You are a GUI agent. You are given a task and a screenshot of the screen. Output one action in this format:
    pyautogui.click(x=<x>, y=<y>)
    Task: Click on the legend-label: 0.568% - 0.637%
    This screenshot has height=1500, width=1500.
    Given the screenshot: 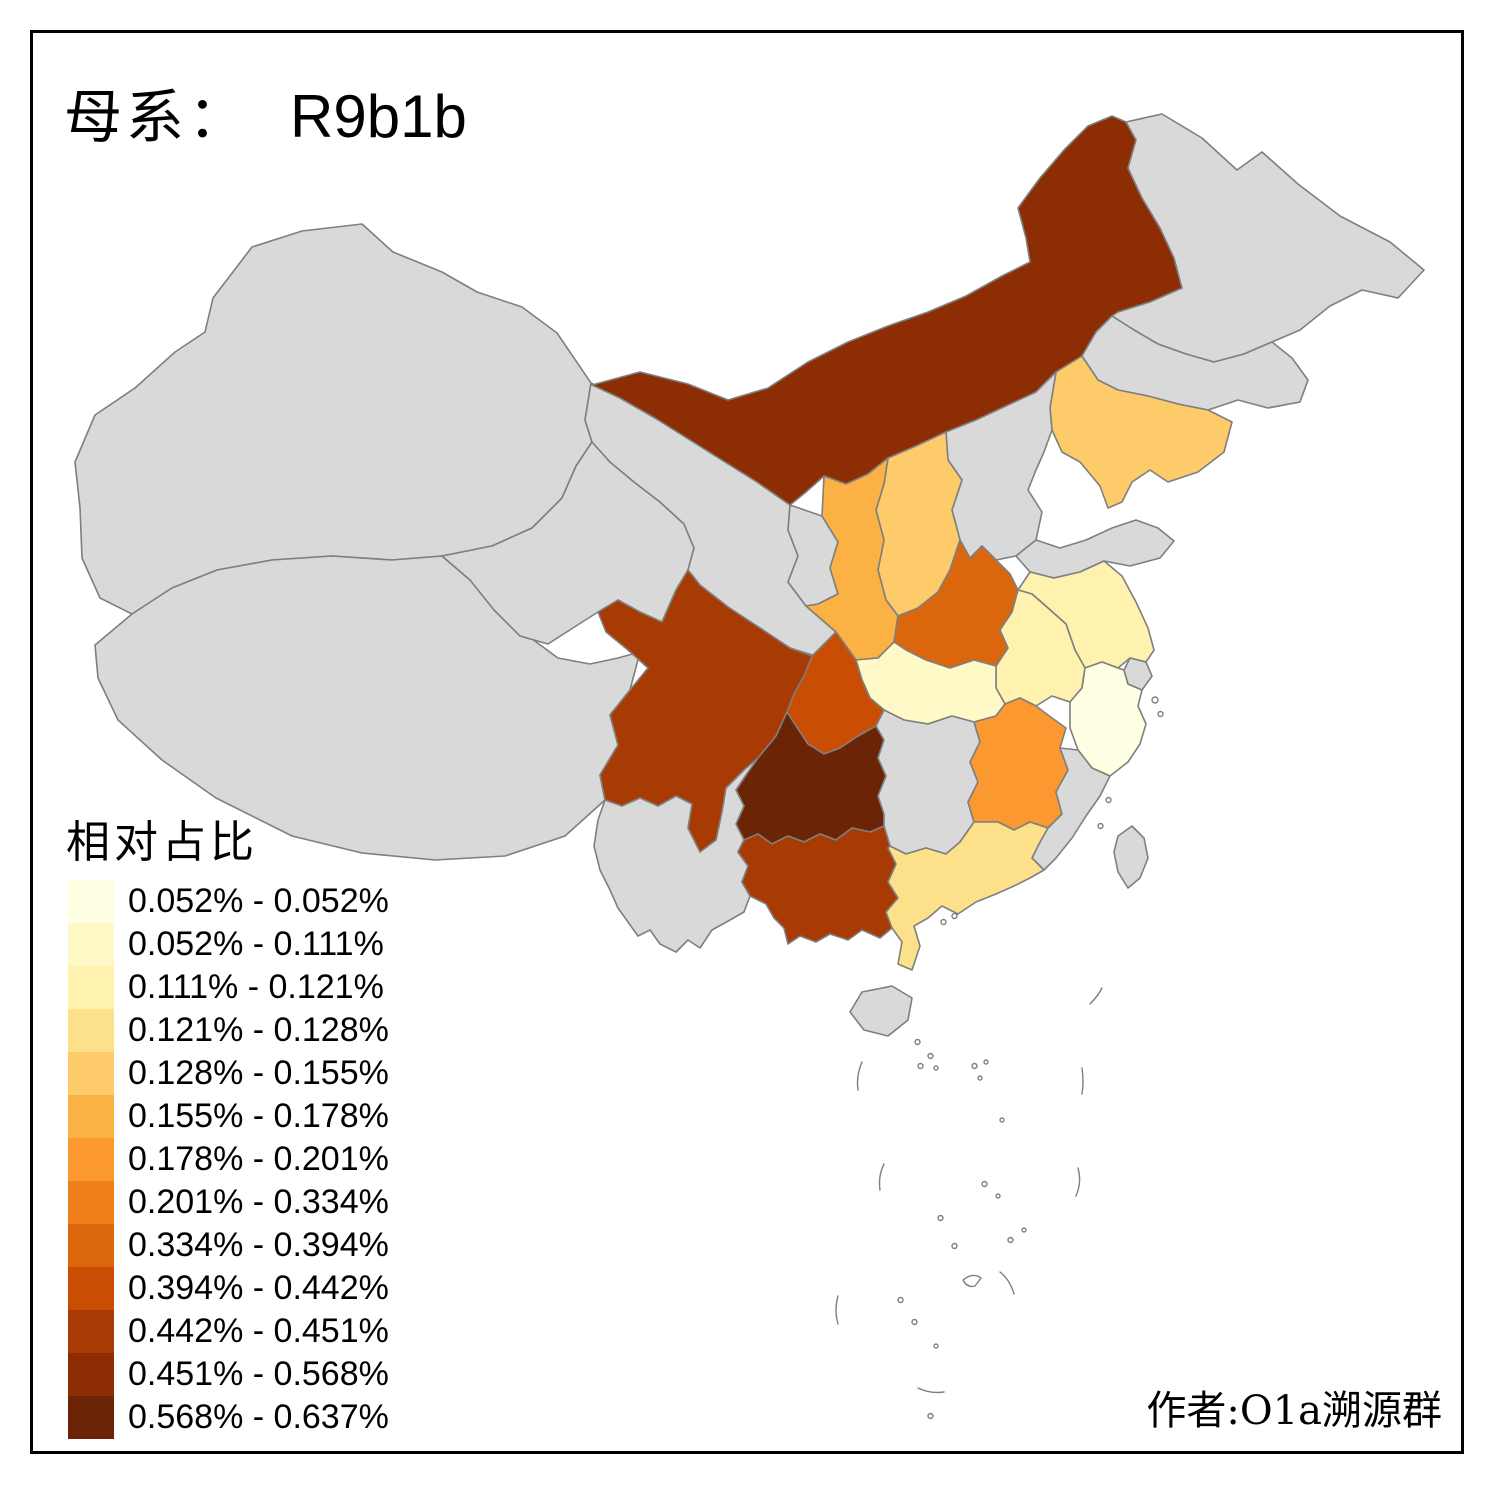 What is the action you would take?
    pyautogui.click(x=258, y=1417)
    